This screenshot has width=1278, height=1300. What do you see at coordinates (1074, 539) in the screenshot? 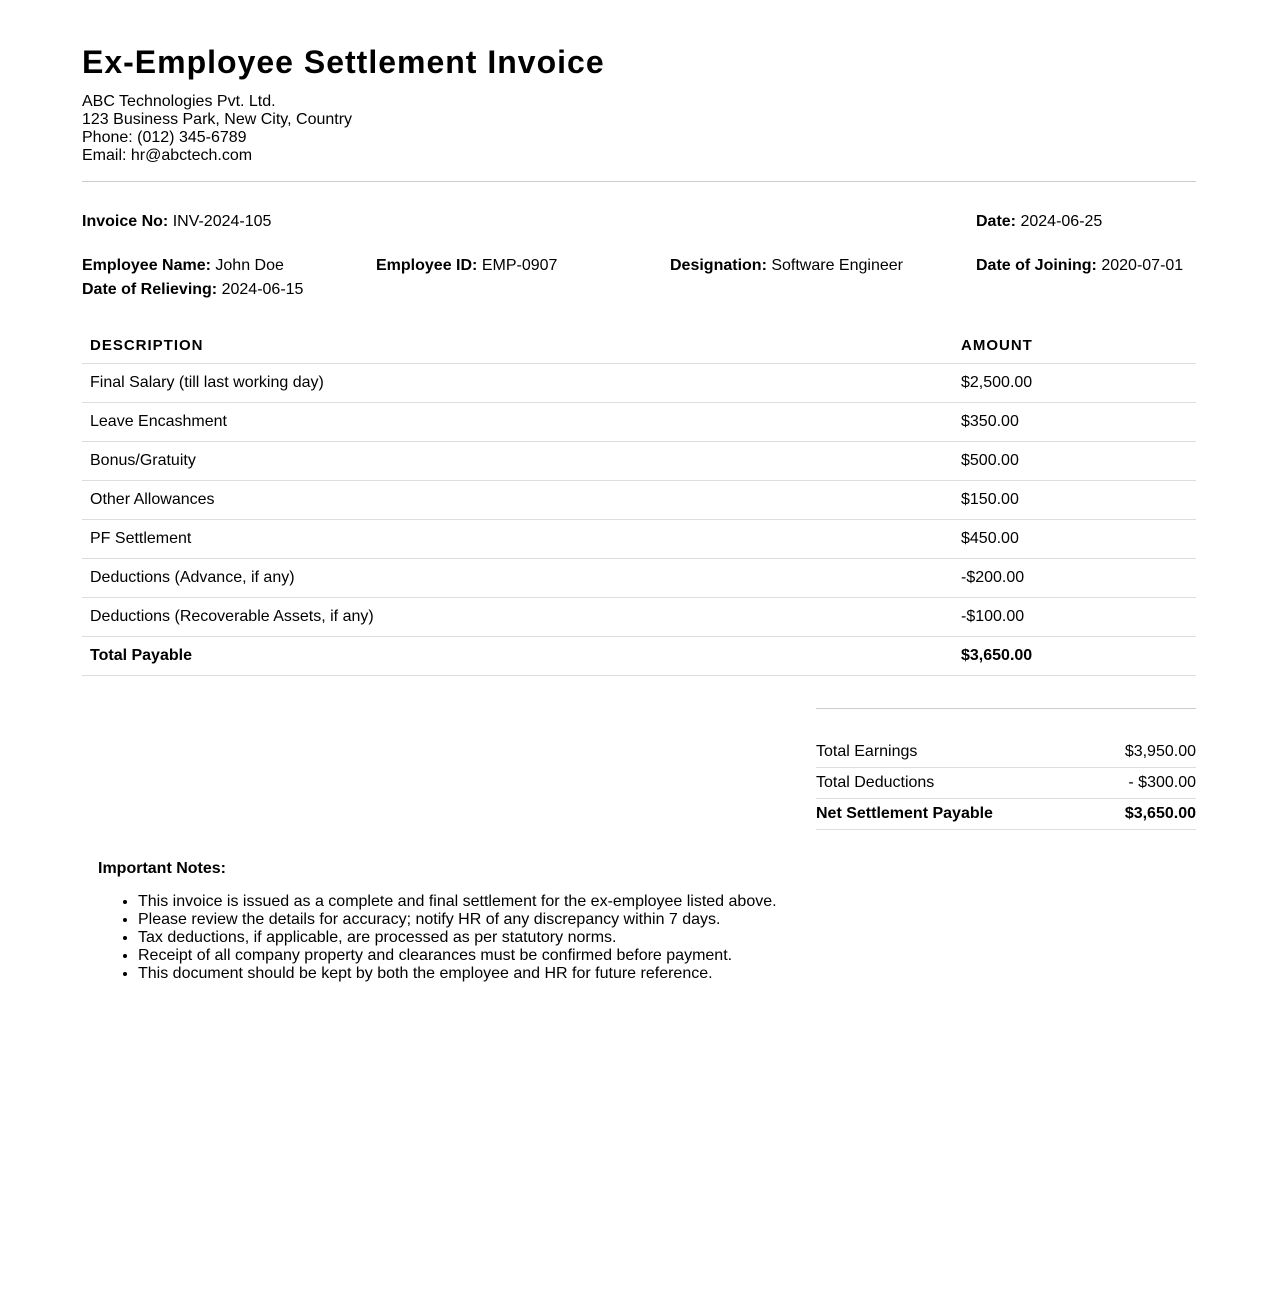
I see `row-amount: $450.00` at bounding box center [1074, 539].